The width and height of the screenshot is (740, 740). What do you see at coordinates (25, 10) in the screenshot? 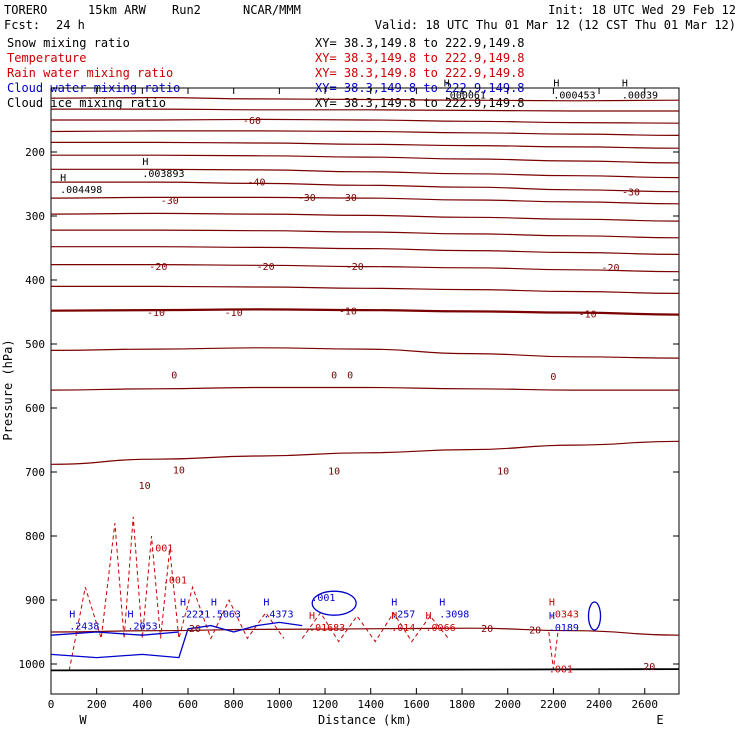
I see `model-name: TORERO` at bounding box center [25, 10].